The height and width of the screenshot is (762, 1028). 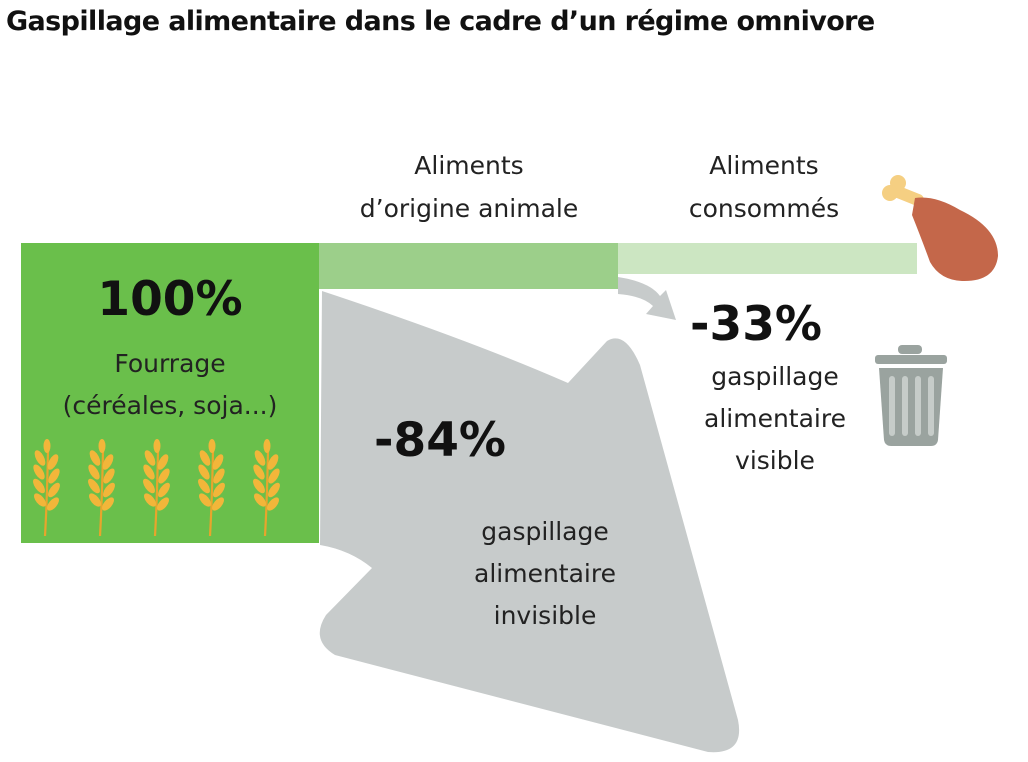 I want to click on consumed-food-label-line1: Aliments, so click(x=764, y=165).